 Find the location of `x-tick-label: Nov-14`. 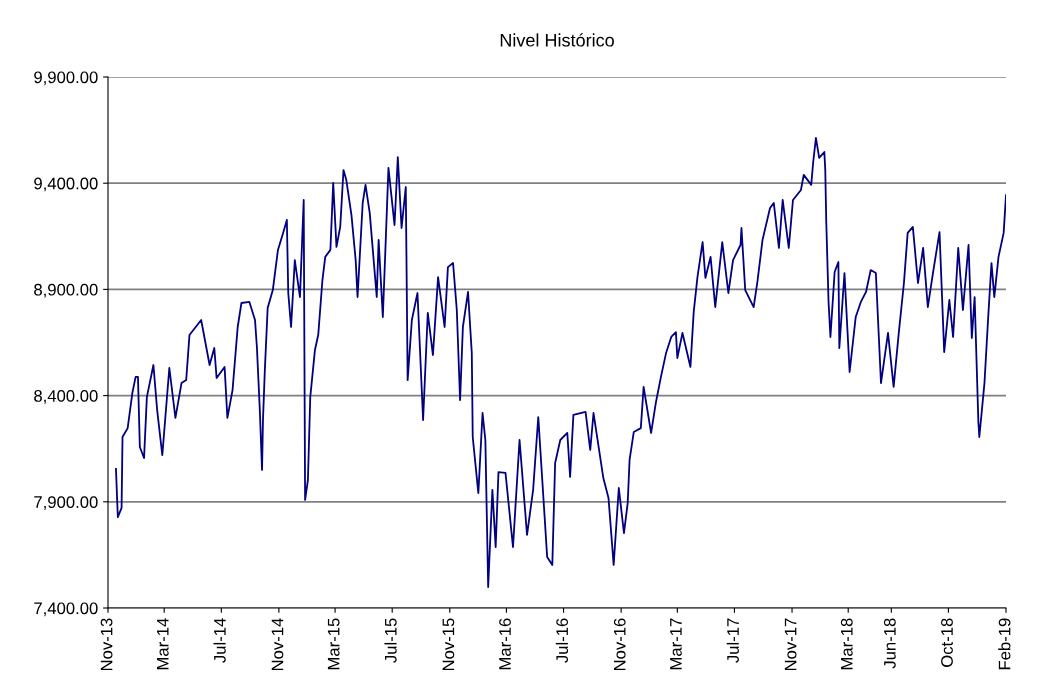

x-tick-label: Nov-14 is located at coordinates (277, 644).